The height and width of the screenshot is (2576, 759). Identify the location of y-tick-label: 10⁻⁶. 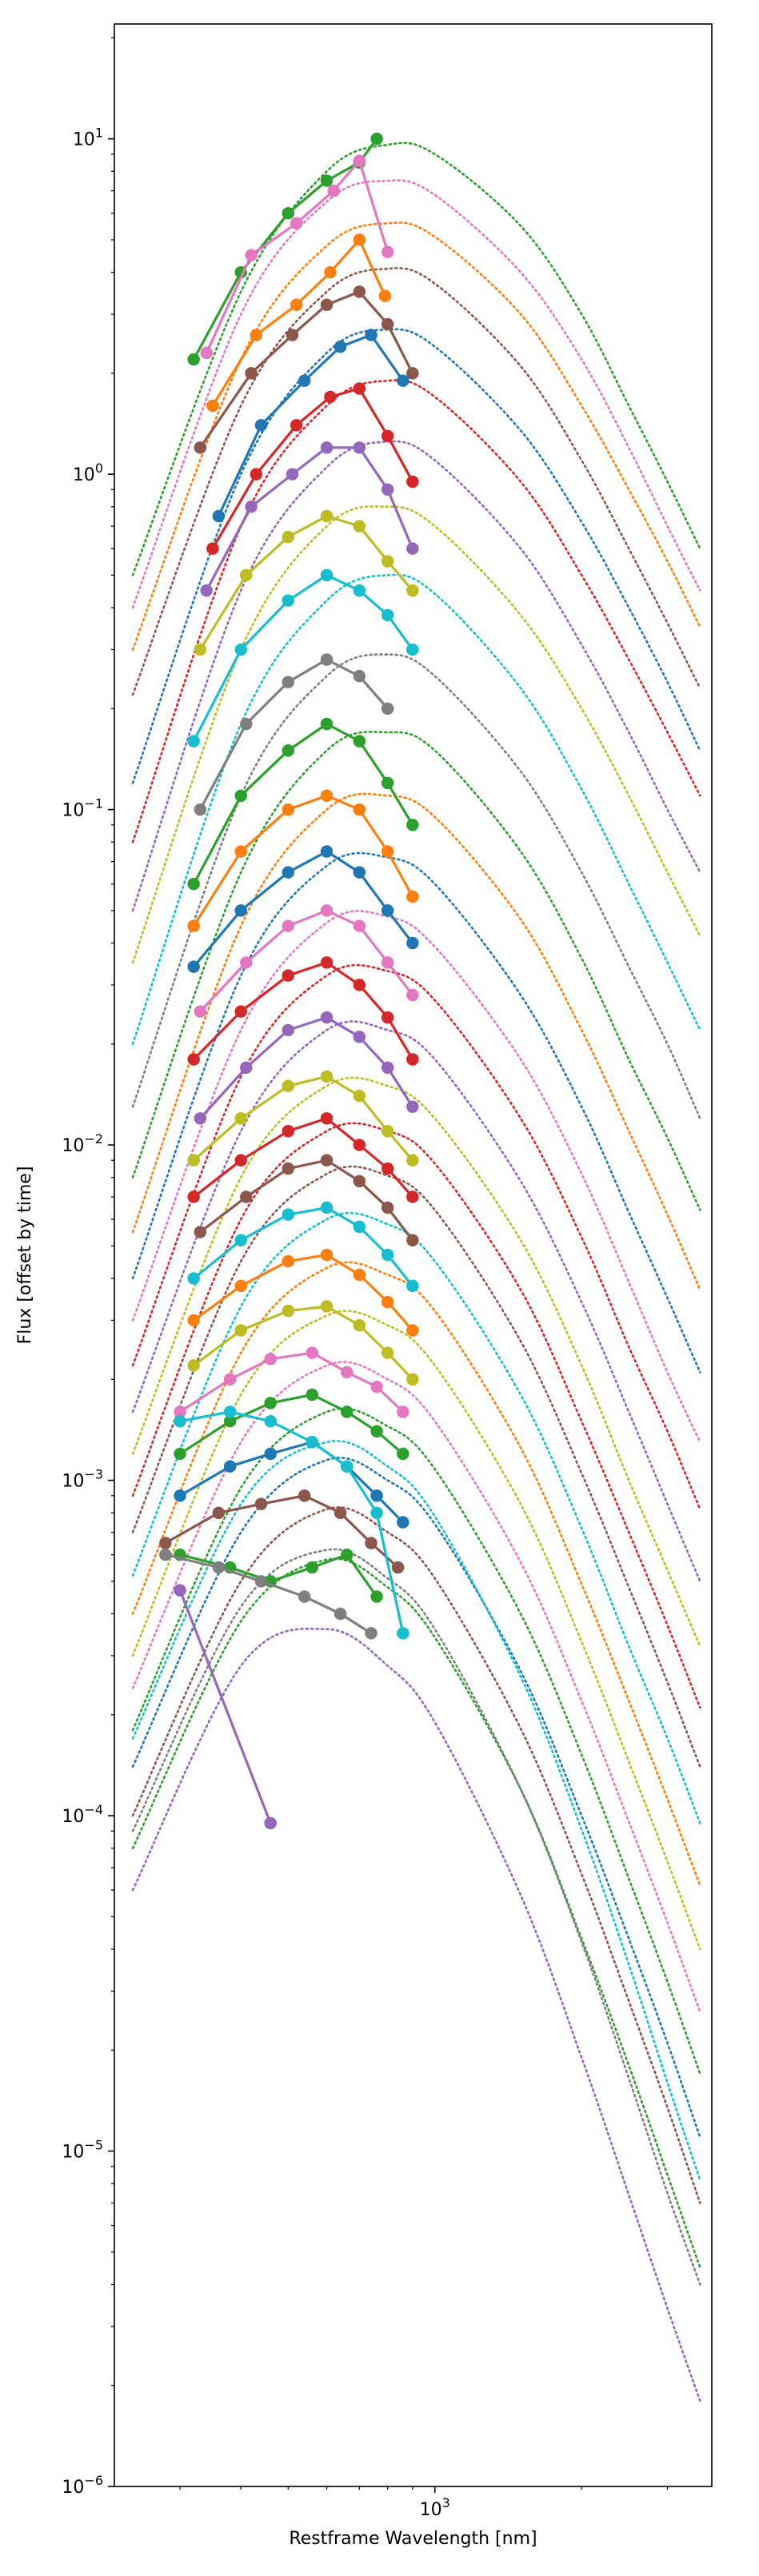
(82, 2485).